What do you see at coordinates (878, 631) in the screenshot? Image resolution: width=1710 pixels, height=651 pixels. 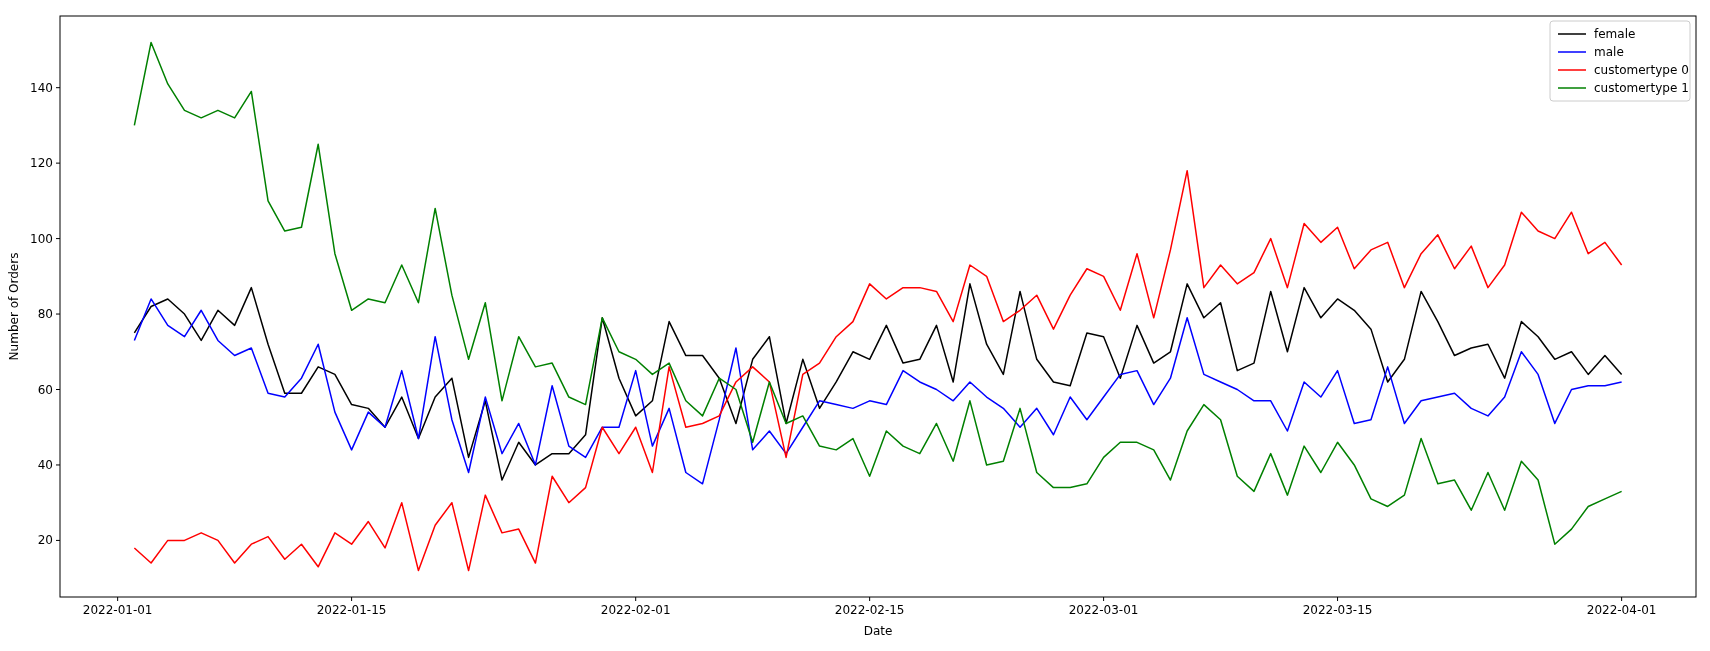 I see `x-axis-title: Date` at bounding box center [878, 631].